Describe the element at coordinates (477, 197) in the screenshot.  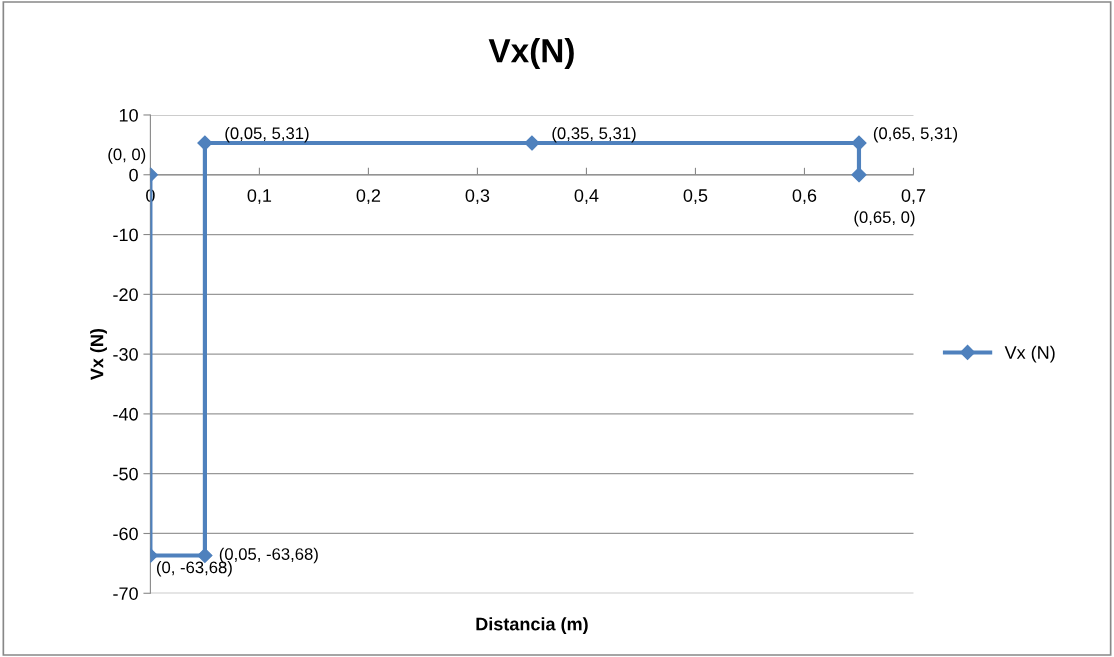
I see `x-tick-label: 0,3` at that location.